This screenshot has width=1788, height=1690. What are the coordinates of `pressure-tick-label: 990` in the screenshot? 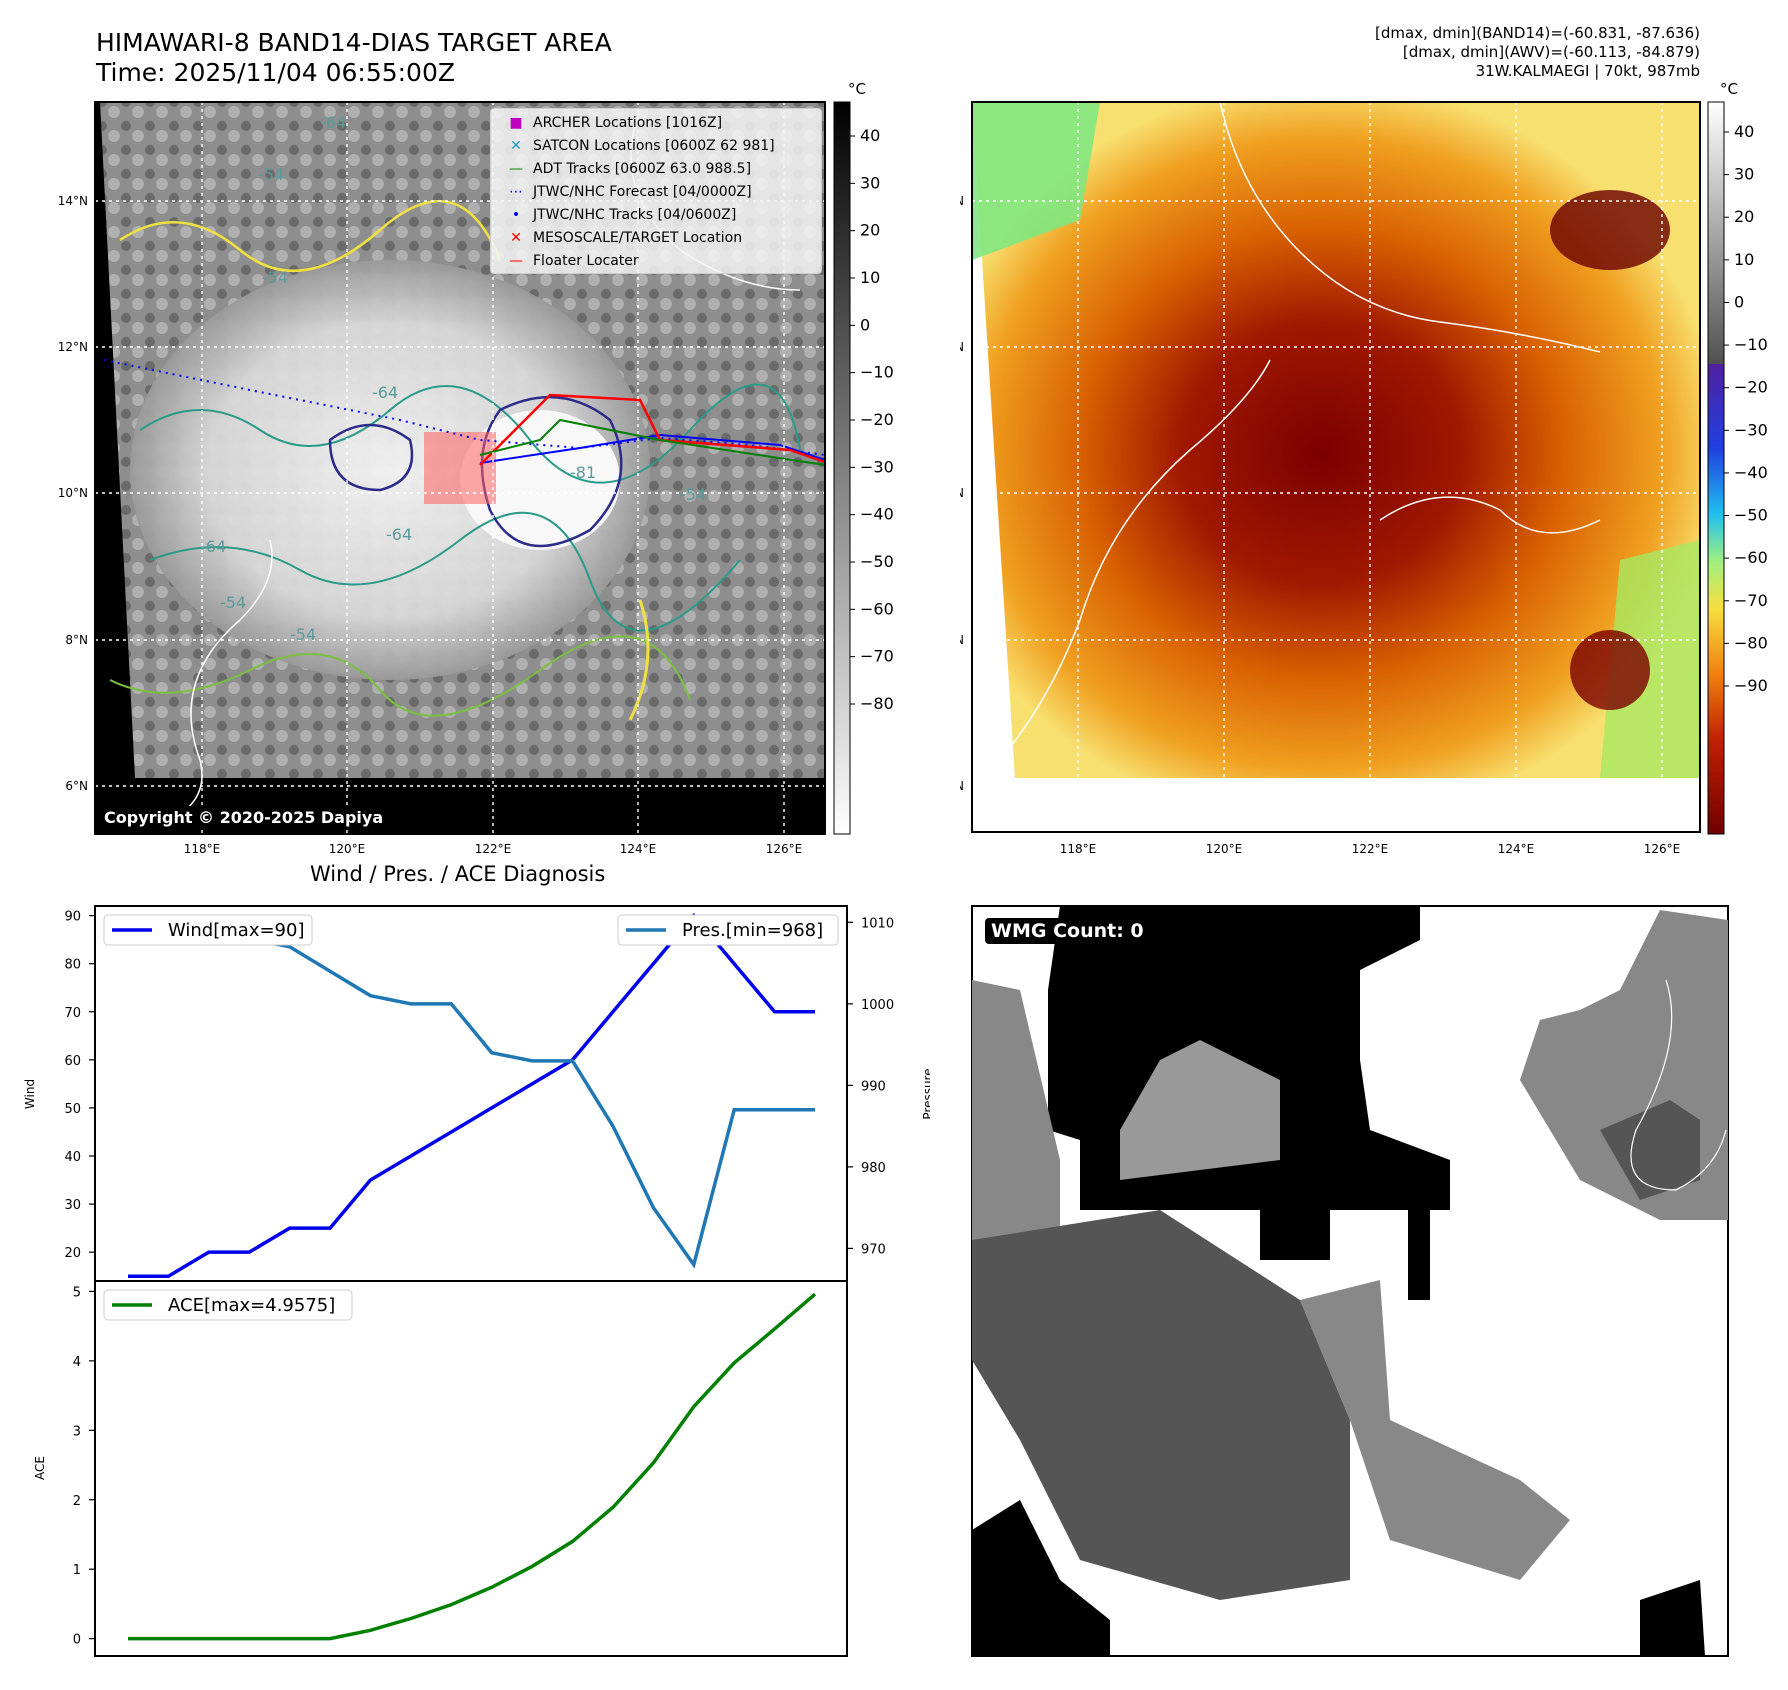 It's located at (873, 1086).